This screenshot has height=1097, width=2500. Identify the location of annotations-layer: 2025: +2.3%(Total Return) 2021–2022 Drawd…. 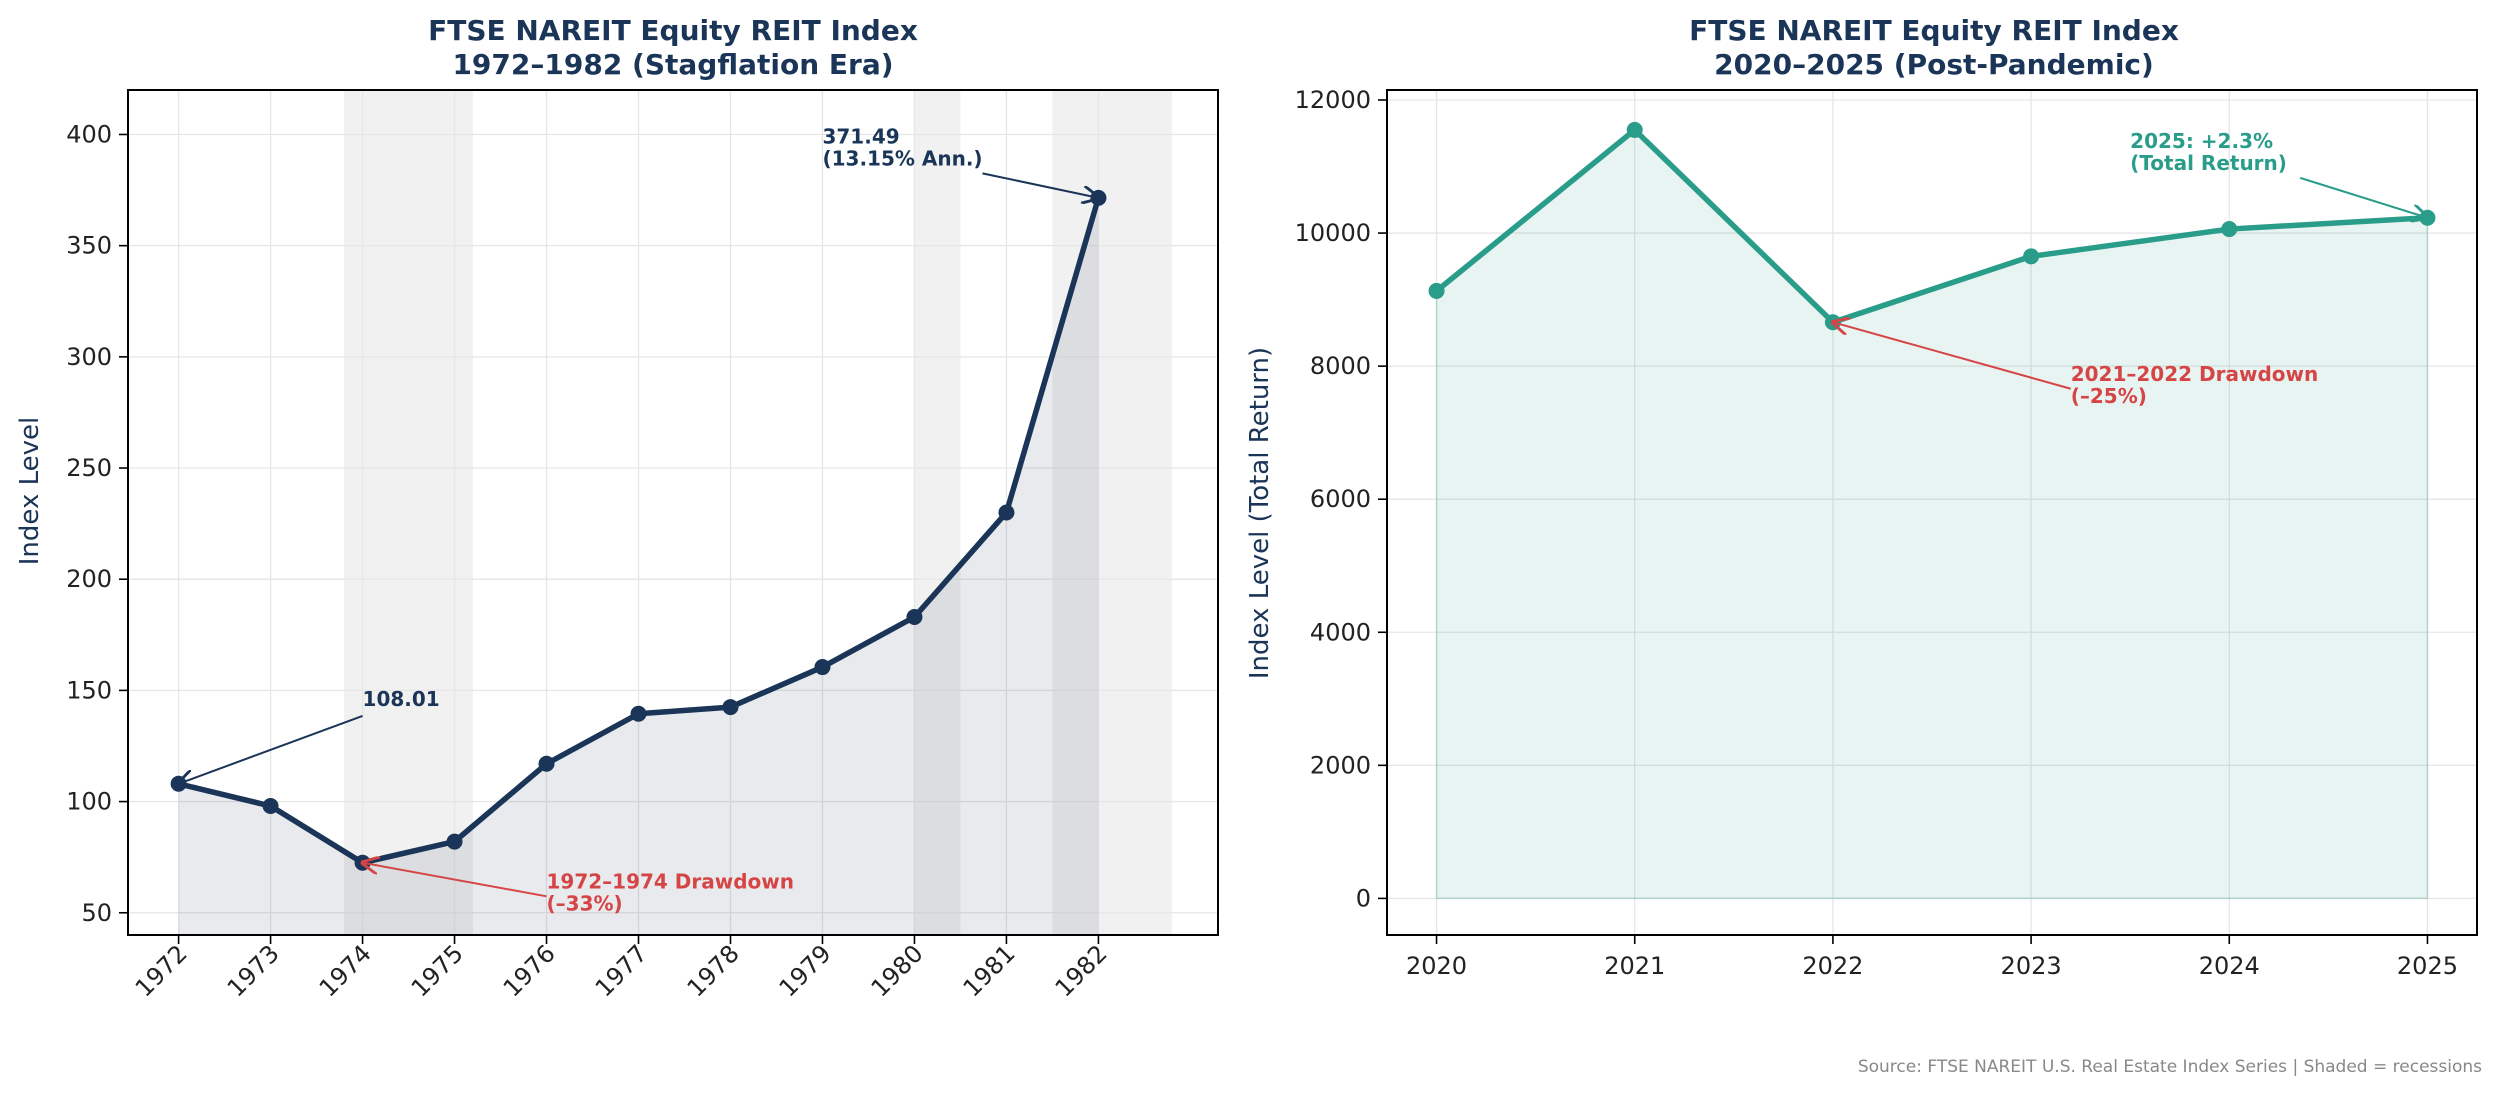
(2130, 268).